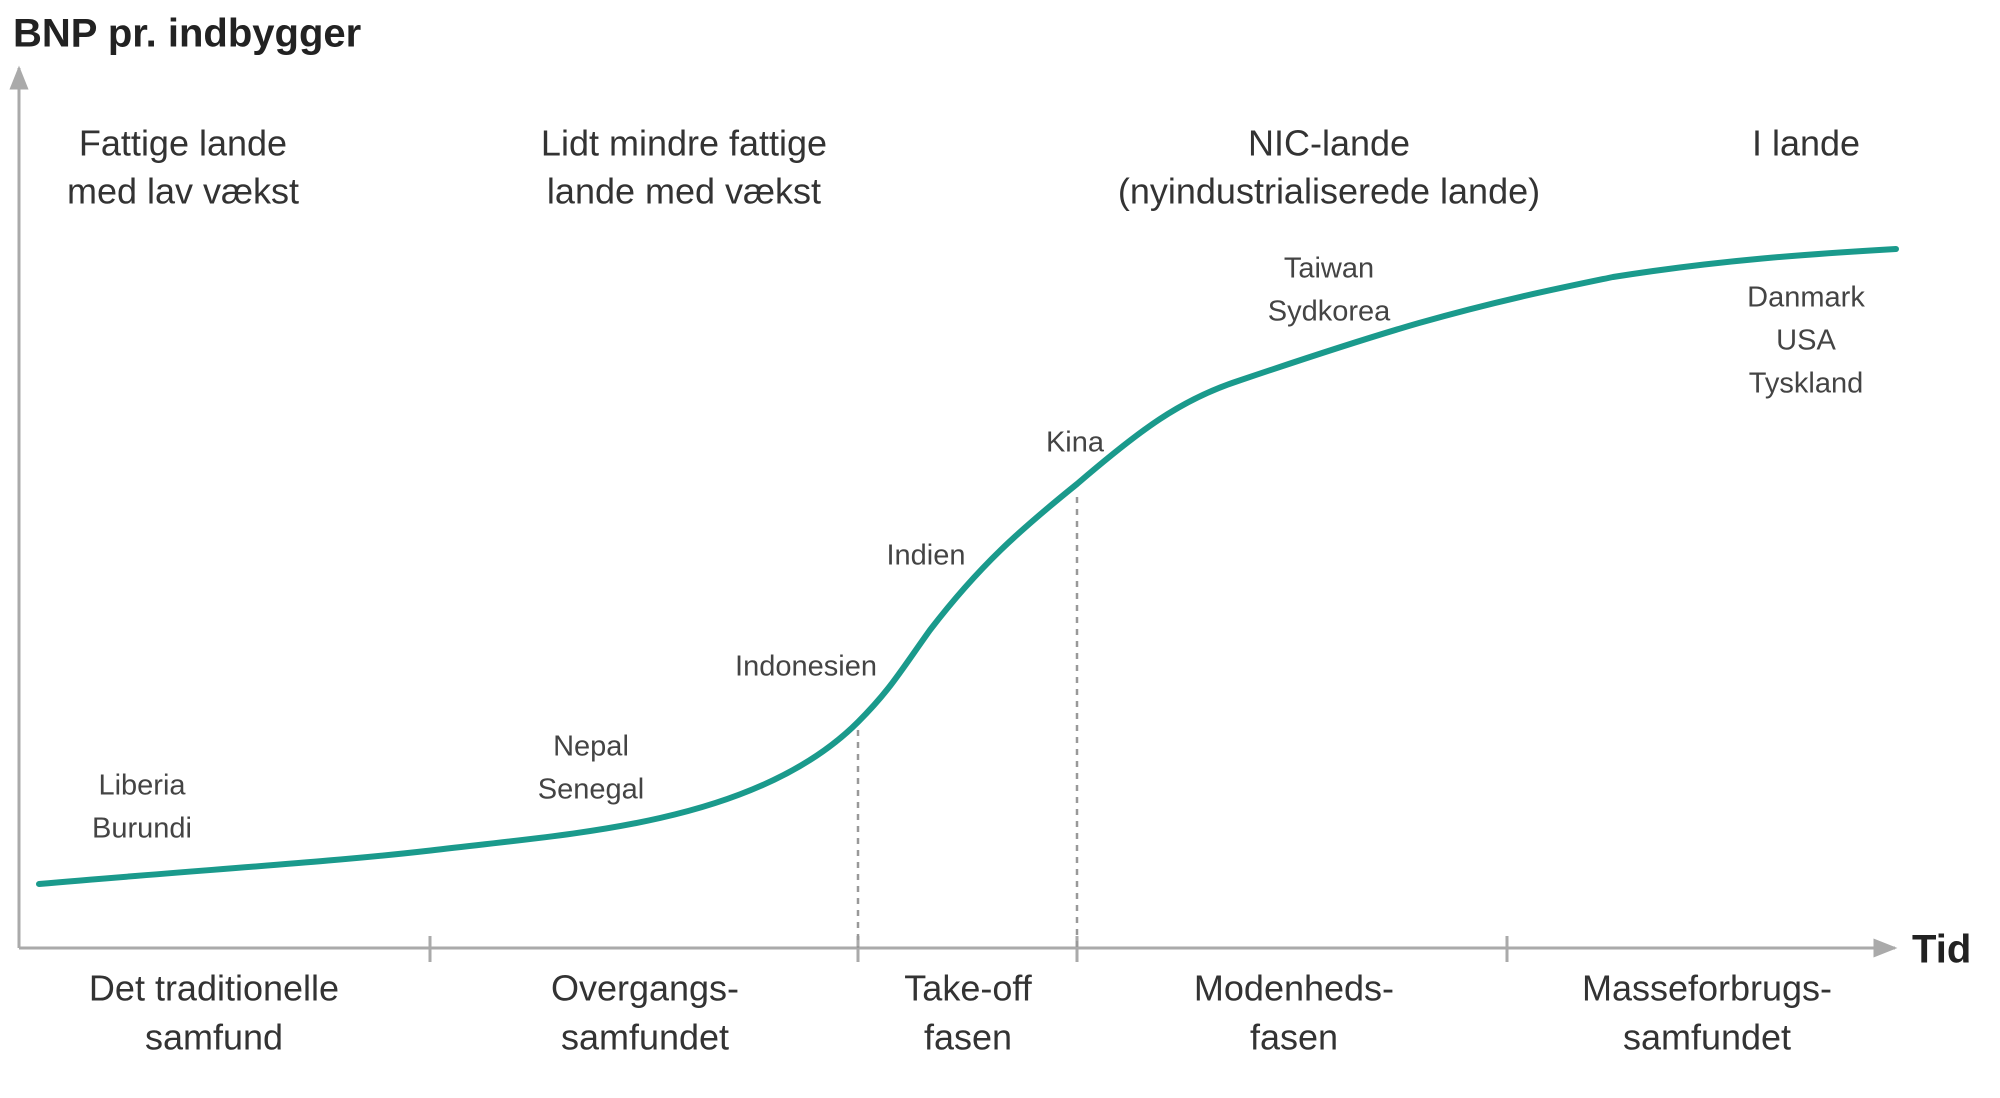  What do you see at coordinates (684, 143) in the screenshot?
I see `group-label: Lidt mindre fattige` at bounding box center [684, 143].